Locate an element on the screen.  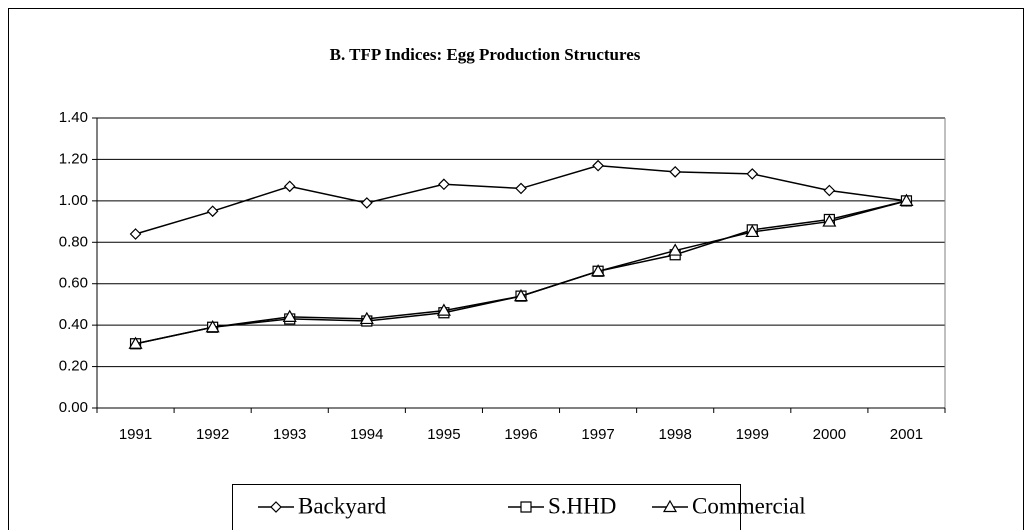
x-tick-label: 1992 is located at coordinates (212, 434).